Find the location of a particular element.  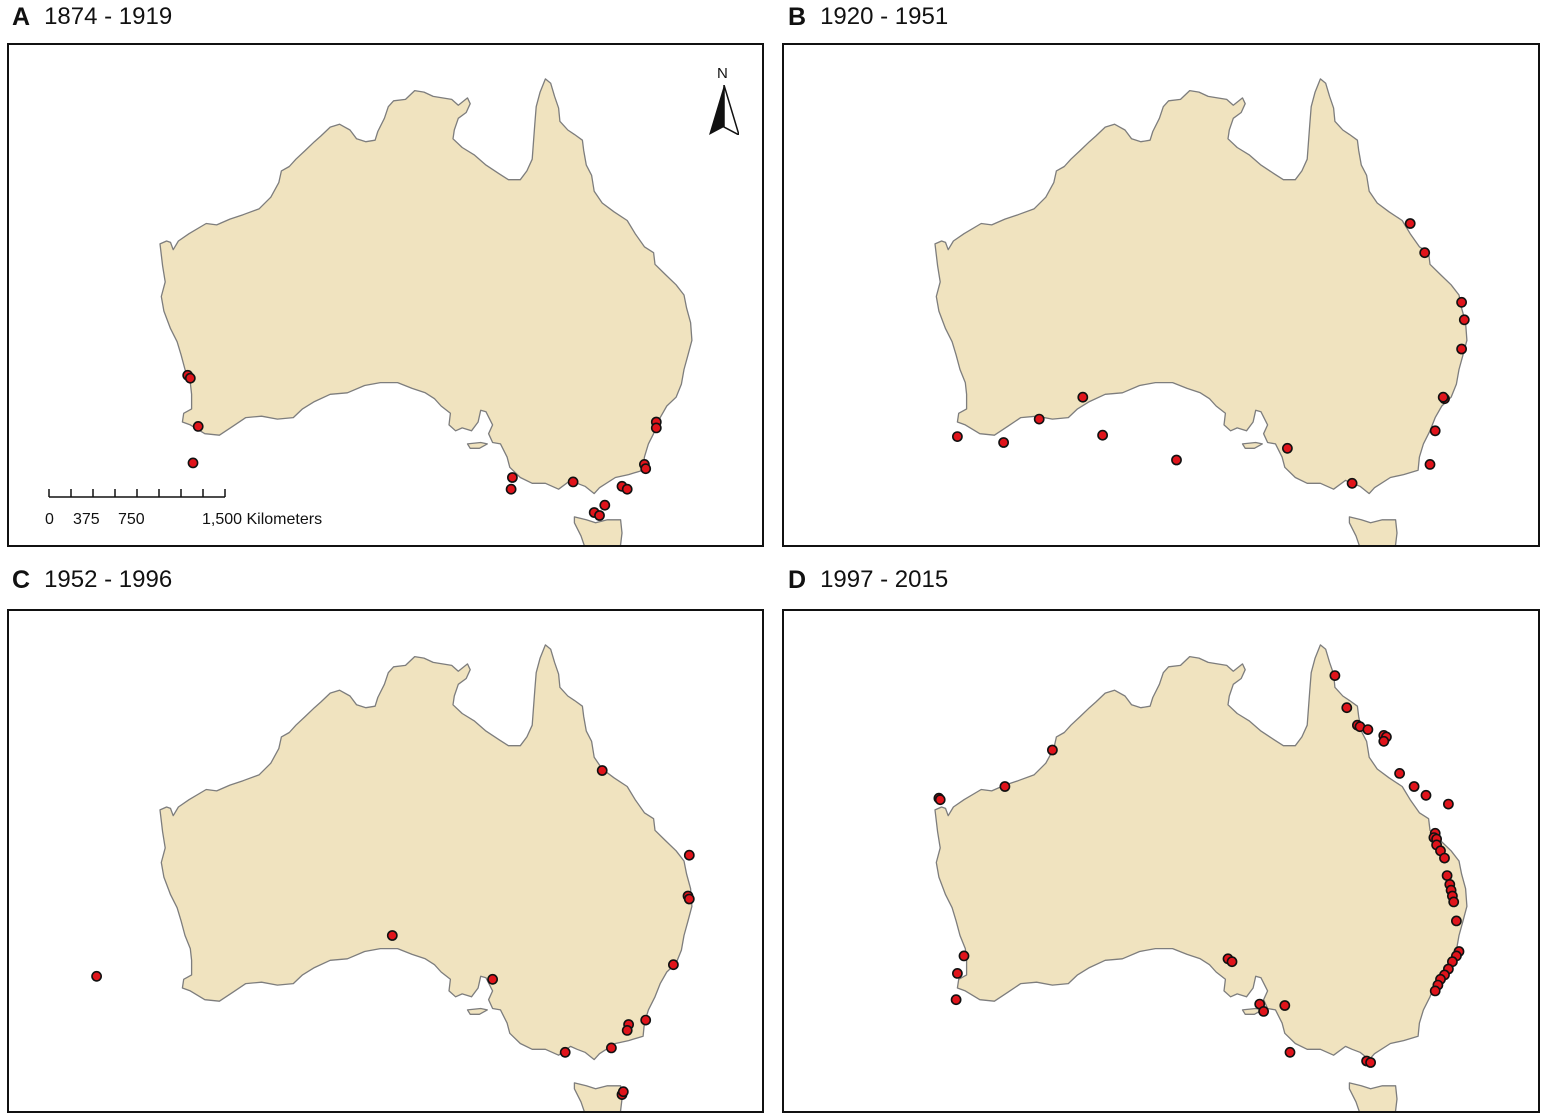

map-svg-b is located at coordinates (1202, 311).